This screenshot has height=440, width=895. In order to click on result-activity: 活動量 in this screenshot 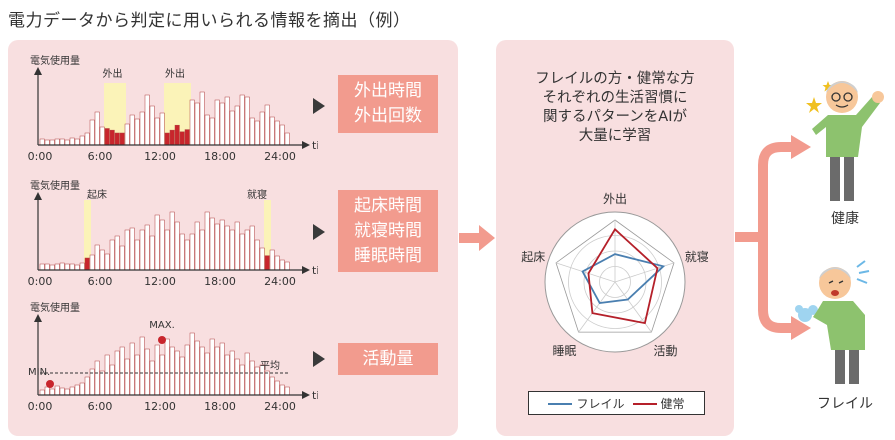, I will do `click(388, 358)`.